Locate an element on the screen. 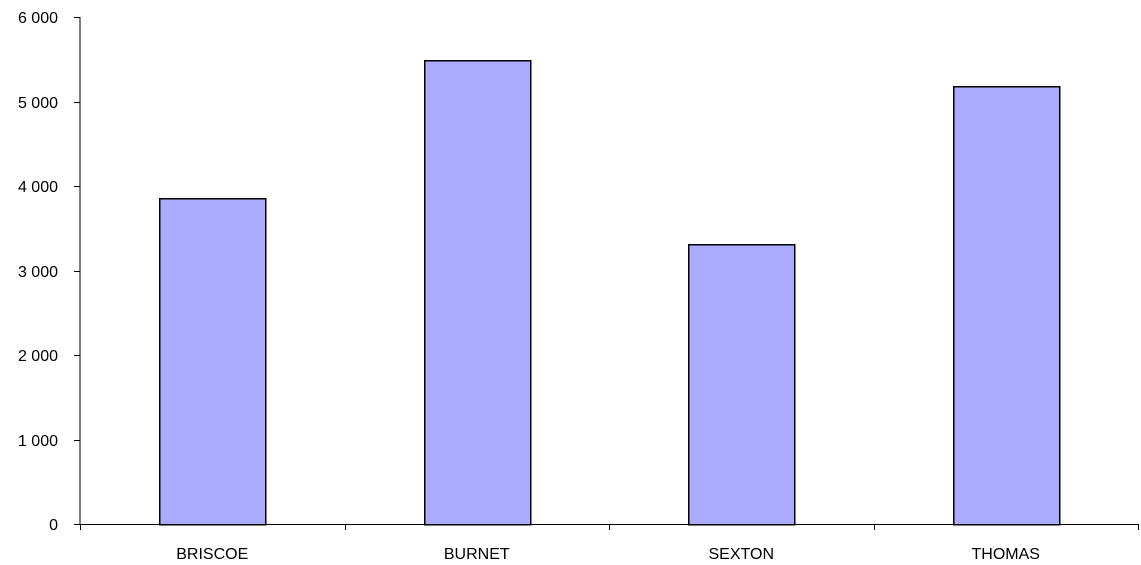 The width and height of the screenshot is (1141, 565). x-axis: BRISCOE BURNET SEXTON THOMAS is located at coordinates (609, 543).